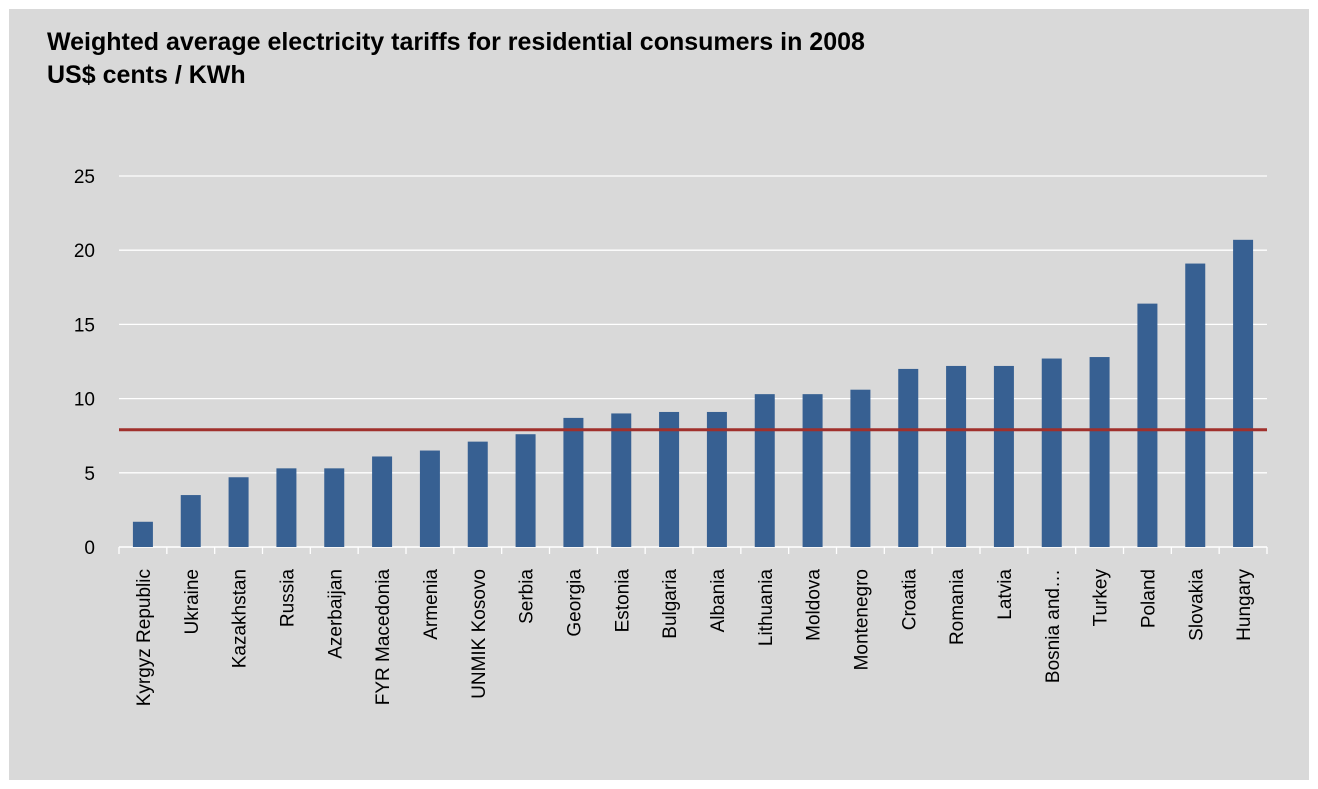 This screenshot has height=789, width=1318. Describe the element at coordinates (909, 600) in the screenshot. I see `x-tick-label: Croatia` at that location.